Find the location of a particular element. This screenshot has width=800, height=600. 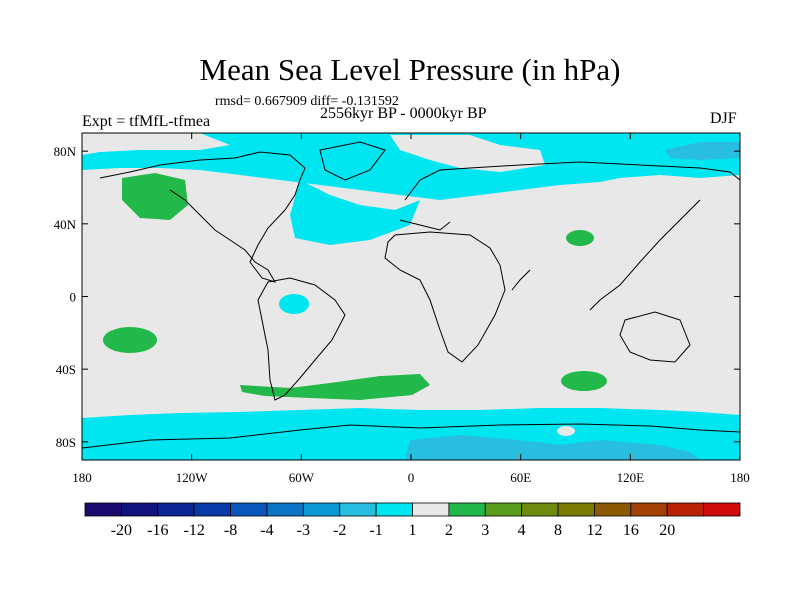

antarctic-blue-region is located at coordinates (552, 447).